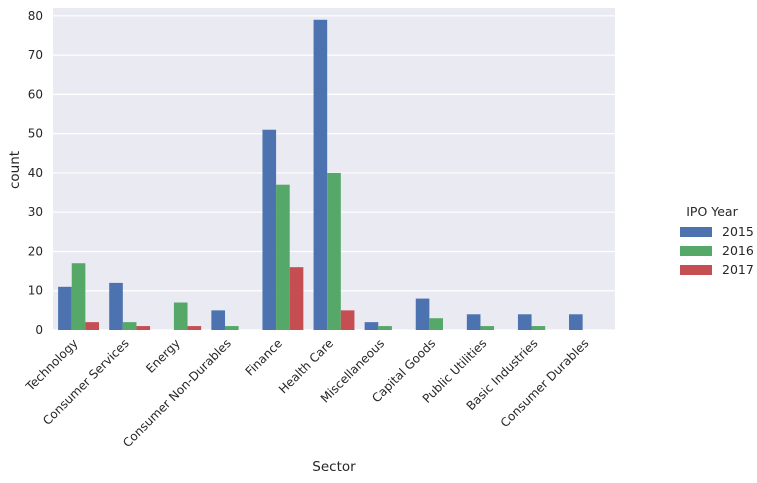 This screenshot has width=757, height=483. What do you see at coordinates (422, 314) in the screenshot?
I see `bar-2015-capital-goods` at bounding box center [422, 314].